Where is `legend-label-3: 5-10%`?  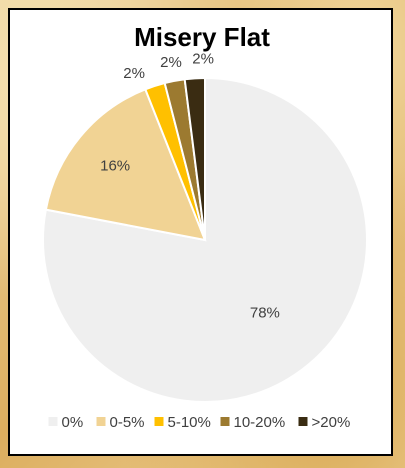 legend-label-3: 5-10% is located at coordinates (189, 422).